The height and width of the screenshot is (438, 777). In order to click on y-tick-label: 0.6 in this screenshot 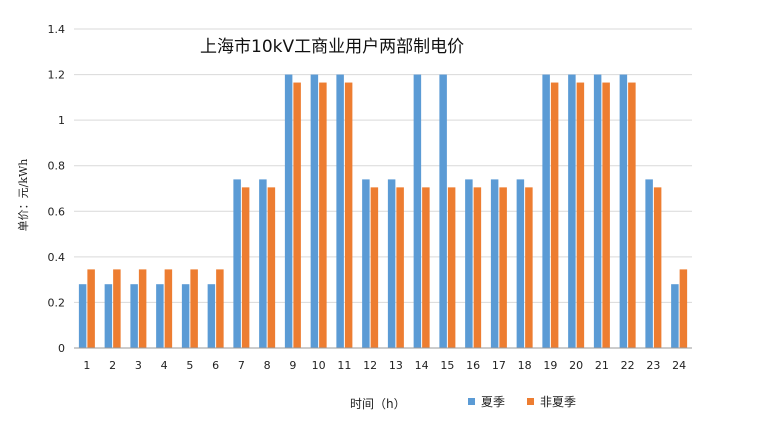, I will do `click(57, 211)`.